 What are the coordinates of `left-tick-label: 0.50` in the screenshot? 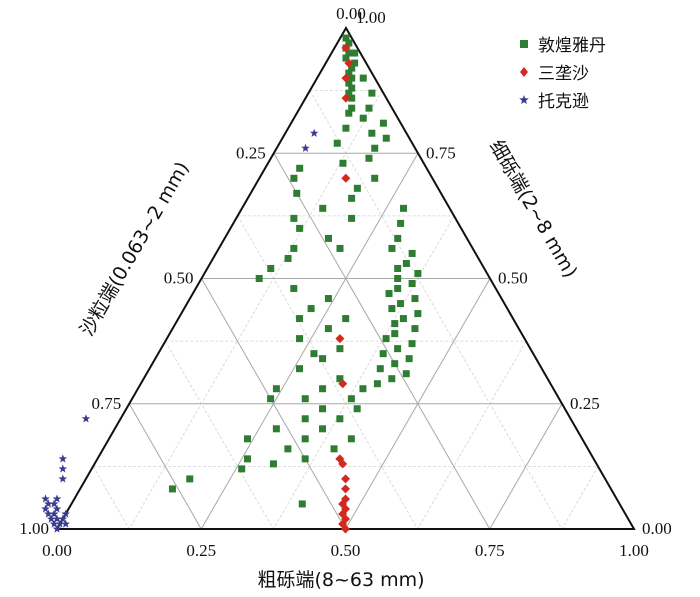 It's located at (179, 278).